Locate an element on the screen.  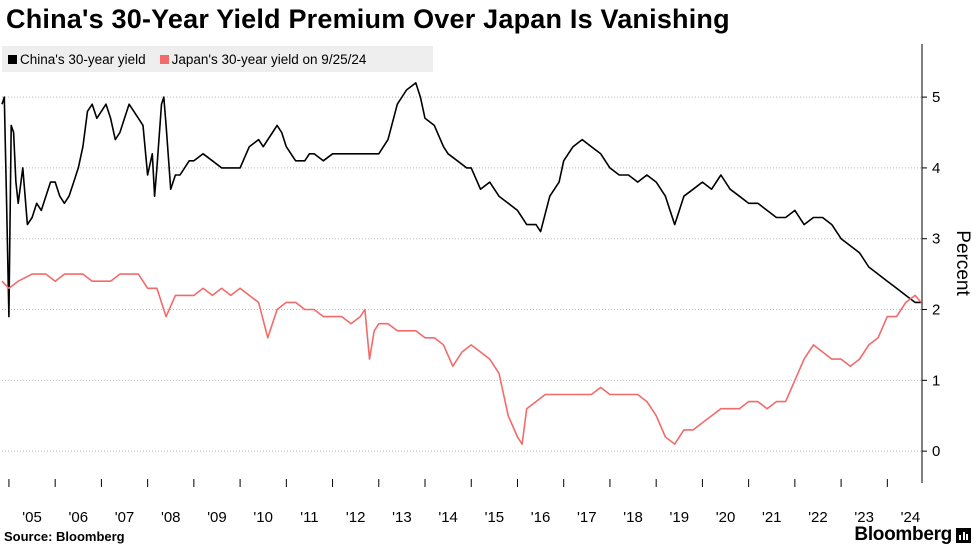
x-tick-label-2015: '15 is located at coordinates (495, 517).